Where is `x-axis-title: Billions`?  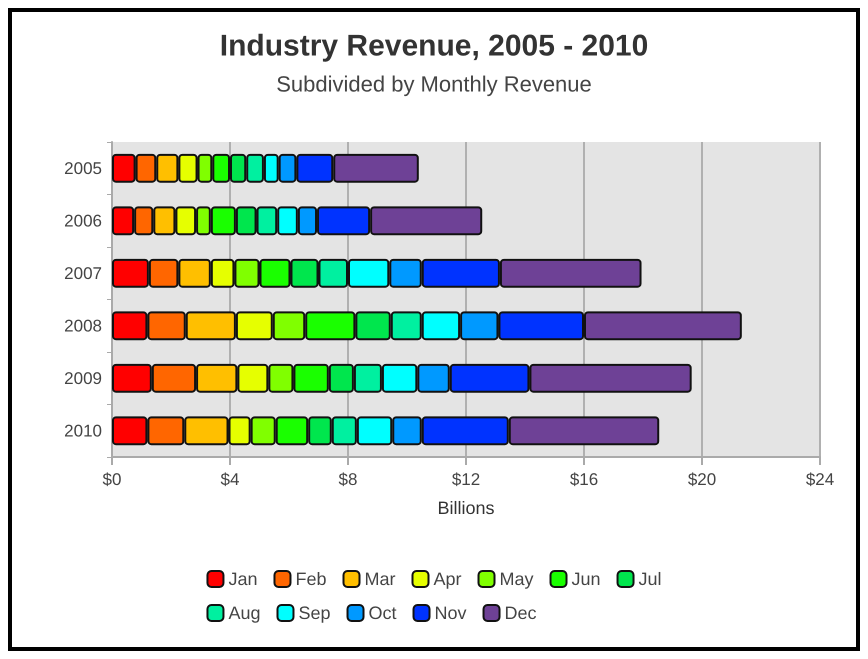 x-axis-title: Billions is located at coordinates (466, 508).